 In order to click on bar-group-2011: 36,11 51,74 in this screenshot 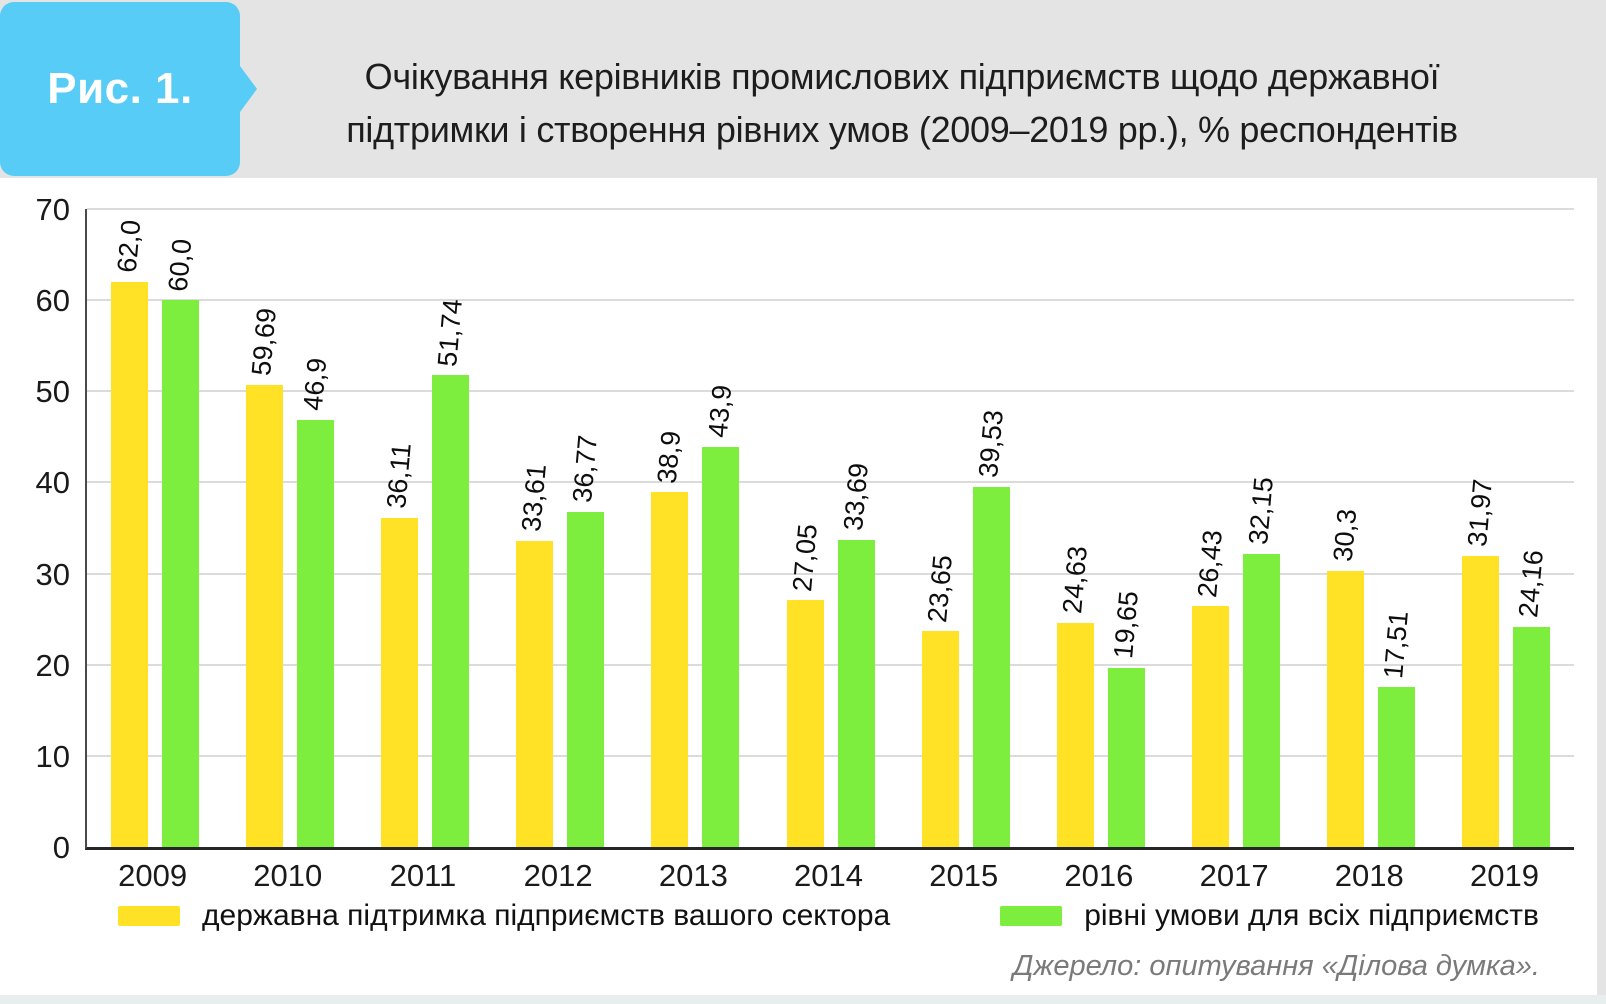, I will do `click(424, 528)`.